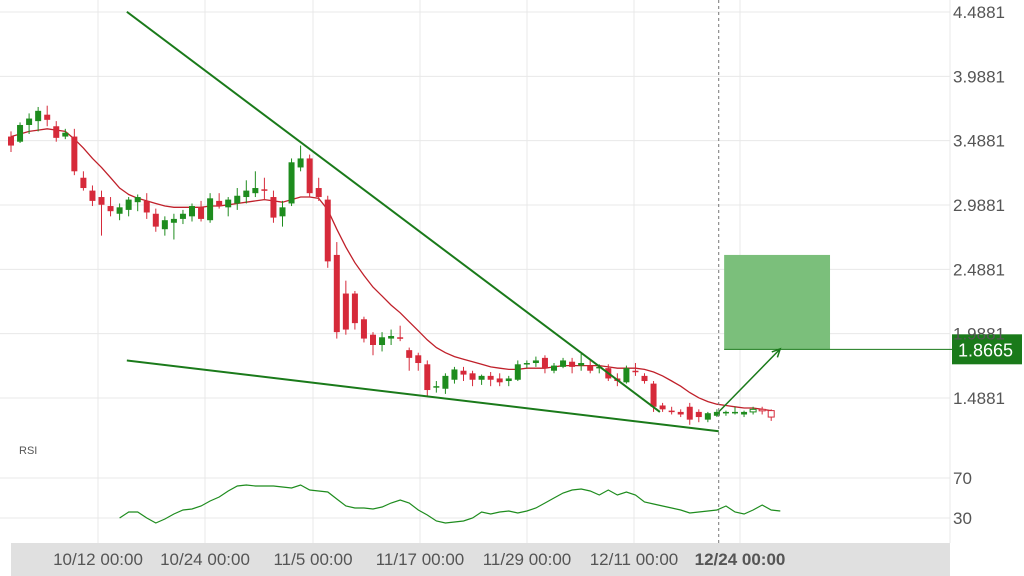 The height and width of the screenshot is (576, 1024). What do you see at coordinates (205, 559) in the screenshot?
I see `x-tick-label: 10/24 00:00` at bounding box center [205, 559].